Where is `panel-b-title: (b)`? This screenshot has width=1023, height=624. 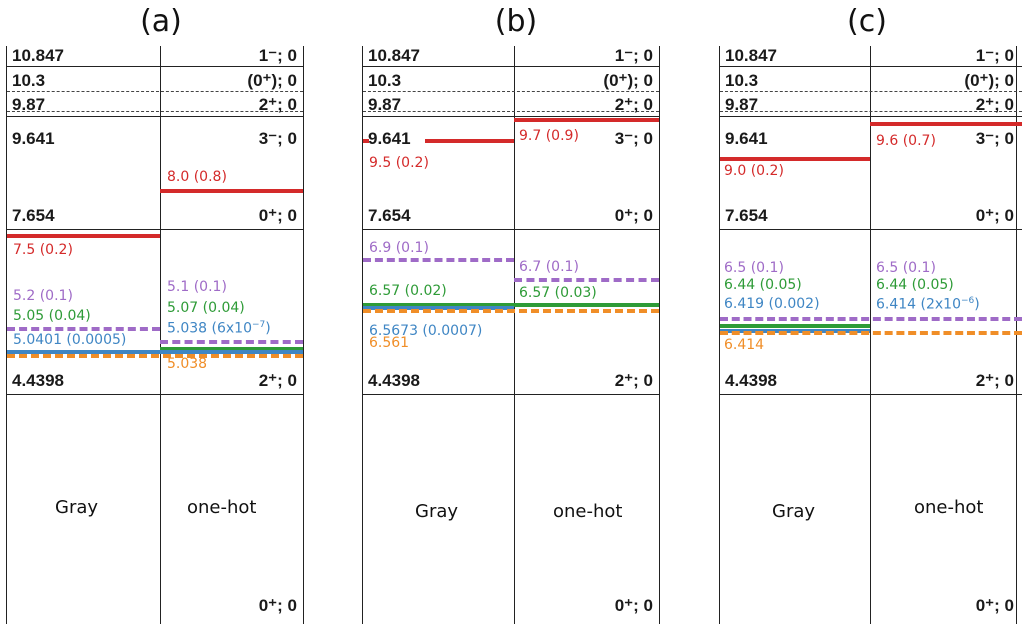 panel-b-title: (b) is located at coordinates (516, 21).